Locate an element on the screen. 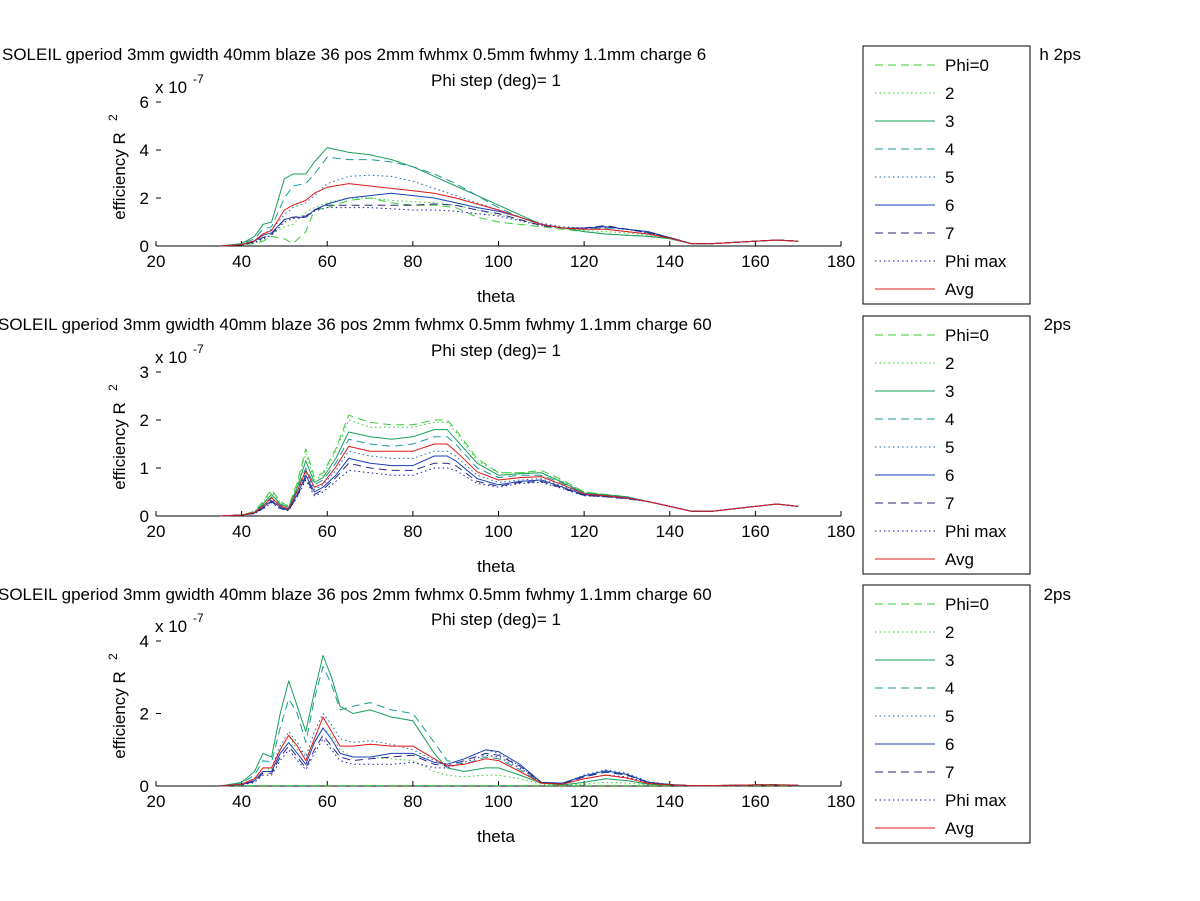  legend-3: Phi=0 2 3 4 5 6 7 Phi max Avg is located at coordinates (946, 714).